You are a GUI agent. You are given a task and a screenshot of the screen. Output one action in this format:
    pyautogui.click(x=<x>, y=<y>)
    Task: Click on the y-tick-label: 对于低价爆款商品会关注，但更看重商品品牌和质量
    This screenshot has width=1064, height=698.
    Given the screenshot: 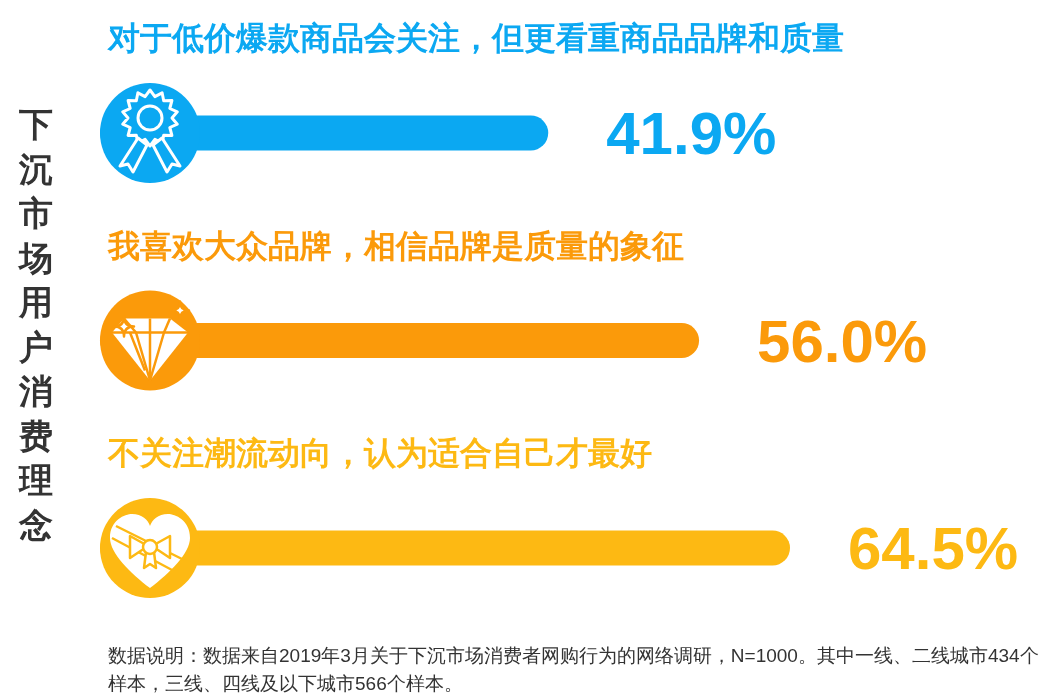 What is the action you would take?
    pyautogui.click(x=475, y=38)
    